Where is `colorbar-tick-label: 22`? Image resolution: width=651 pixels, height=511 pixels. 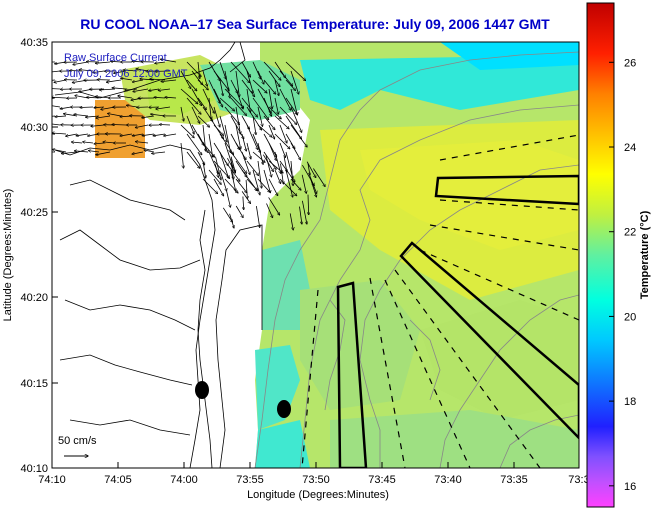
colorbar-tick-label: 22 is located at coordinates (630, 233).